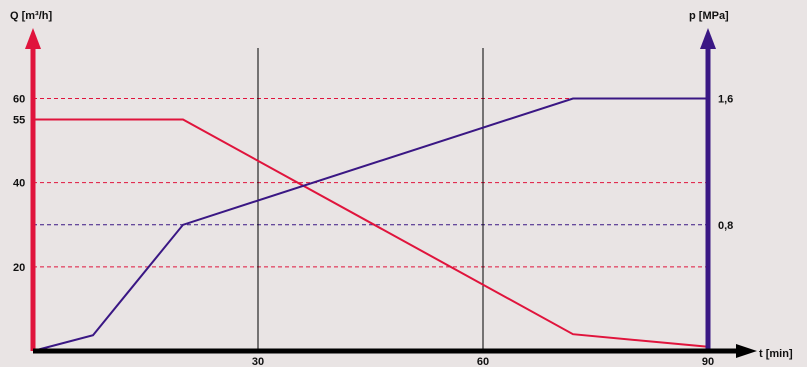 Image resolution: width=807 pixels, height=367 pixels. I want to click on x-axis-arrow, so click(746, 351).